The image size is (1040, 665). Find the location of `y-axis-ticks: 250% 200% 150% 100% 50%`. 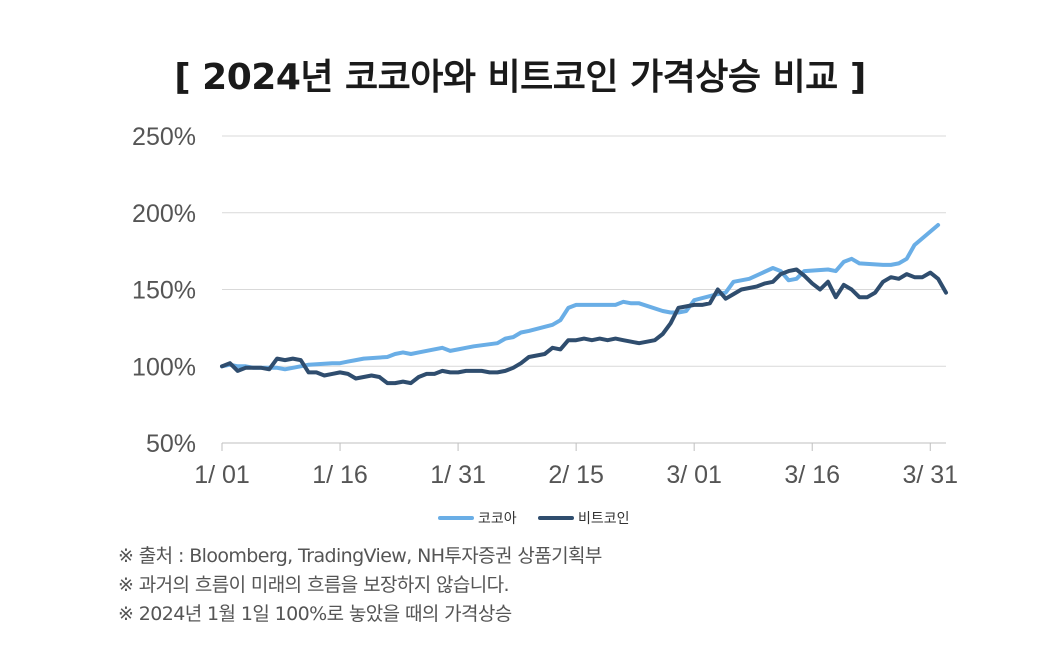

y-axis-ticks: 250% 200% 150% 100% 50% is located at coordinates (164, 290).